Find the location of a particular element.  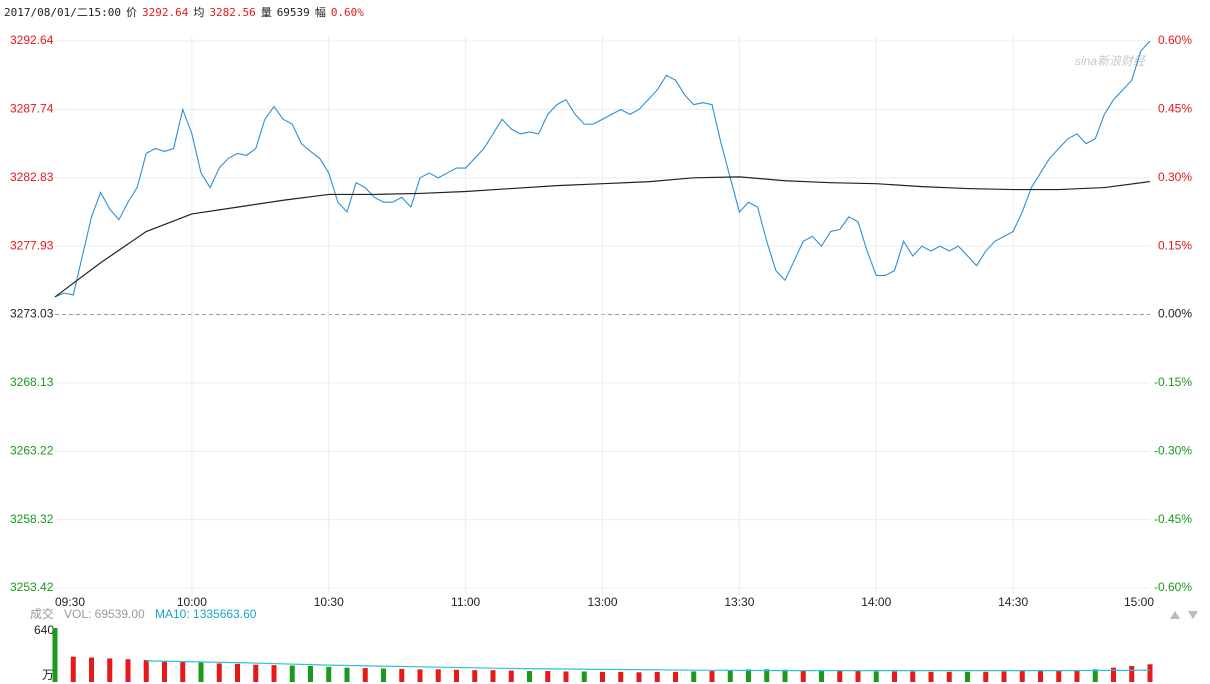

y-tick-label: 3282.83 is located at coordinates (32, 177).